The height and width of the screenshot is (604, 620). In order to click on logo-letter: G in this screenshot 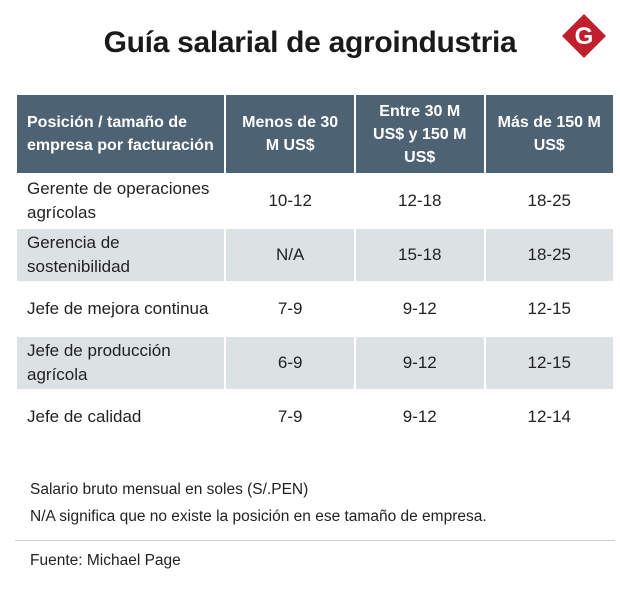, I will do `click(584, 36)`.